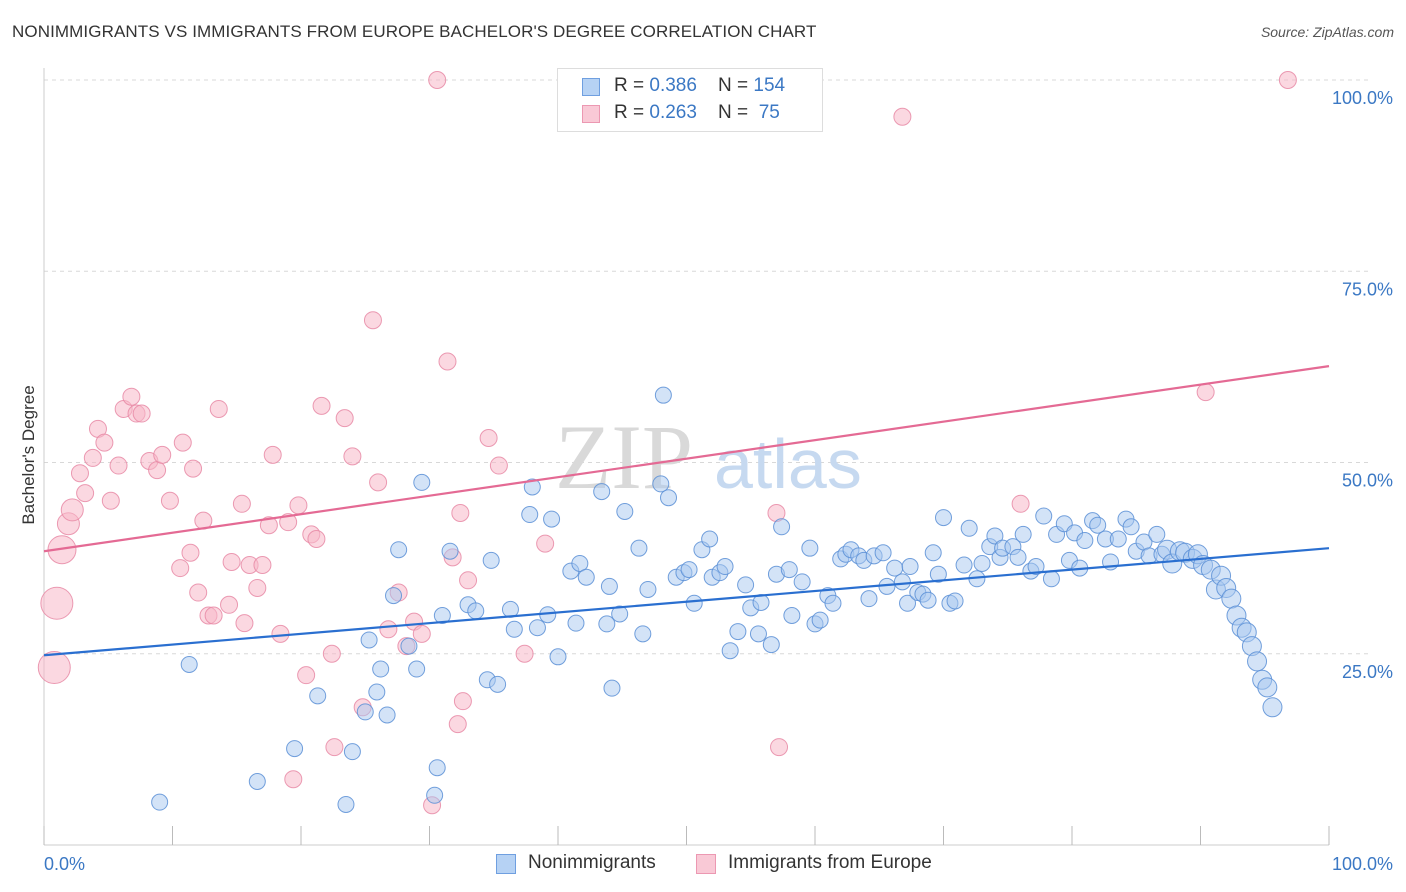 The width and height of the screenshot is (1406, 892). What do you see at coordinates (673, 112) in the screenshot?
I see `legend-r-value: 0.263` at bounding box center [673, 112].